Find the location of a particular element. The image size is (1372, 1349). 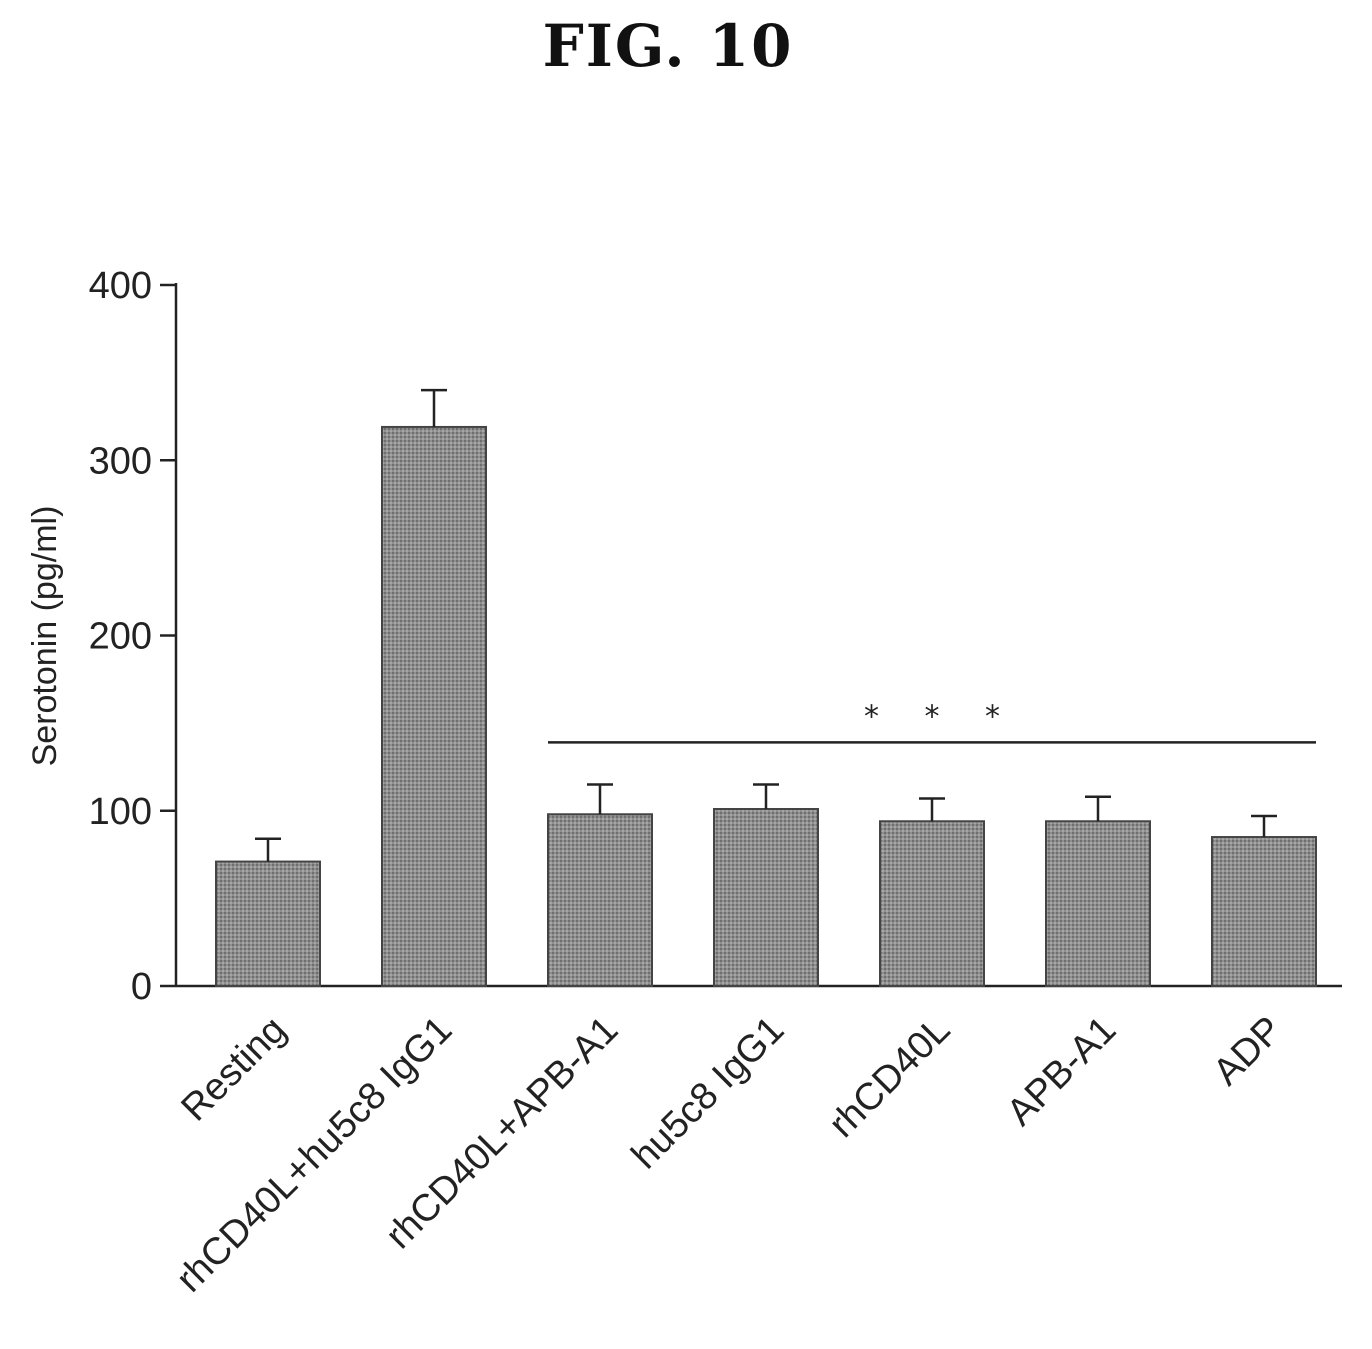

x-category-label: rhCD40L+hu5c8 IgG1 is located at coordinates (315, 1155).